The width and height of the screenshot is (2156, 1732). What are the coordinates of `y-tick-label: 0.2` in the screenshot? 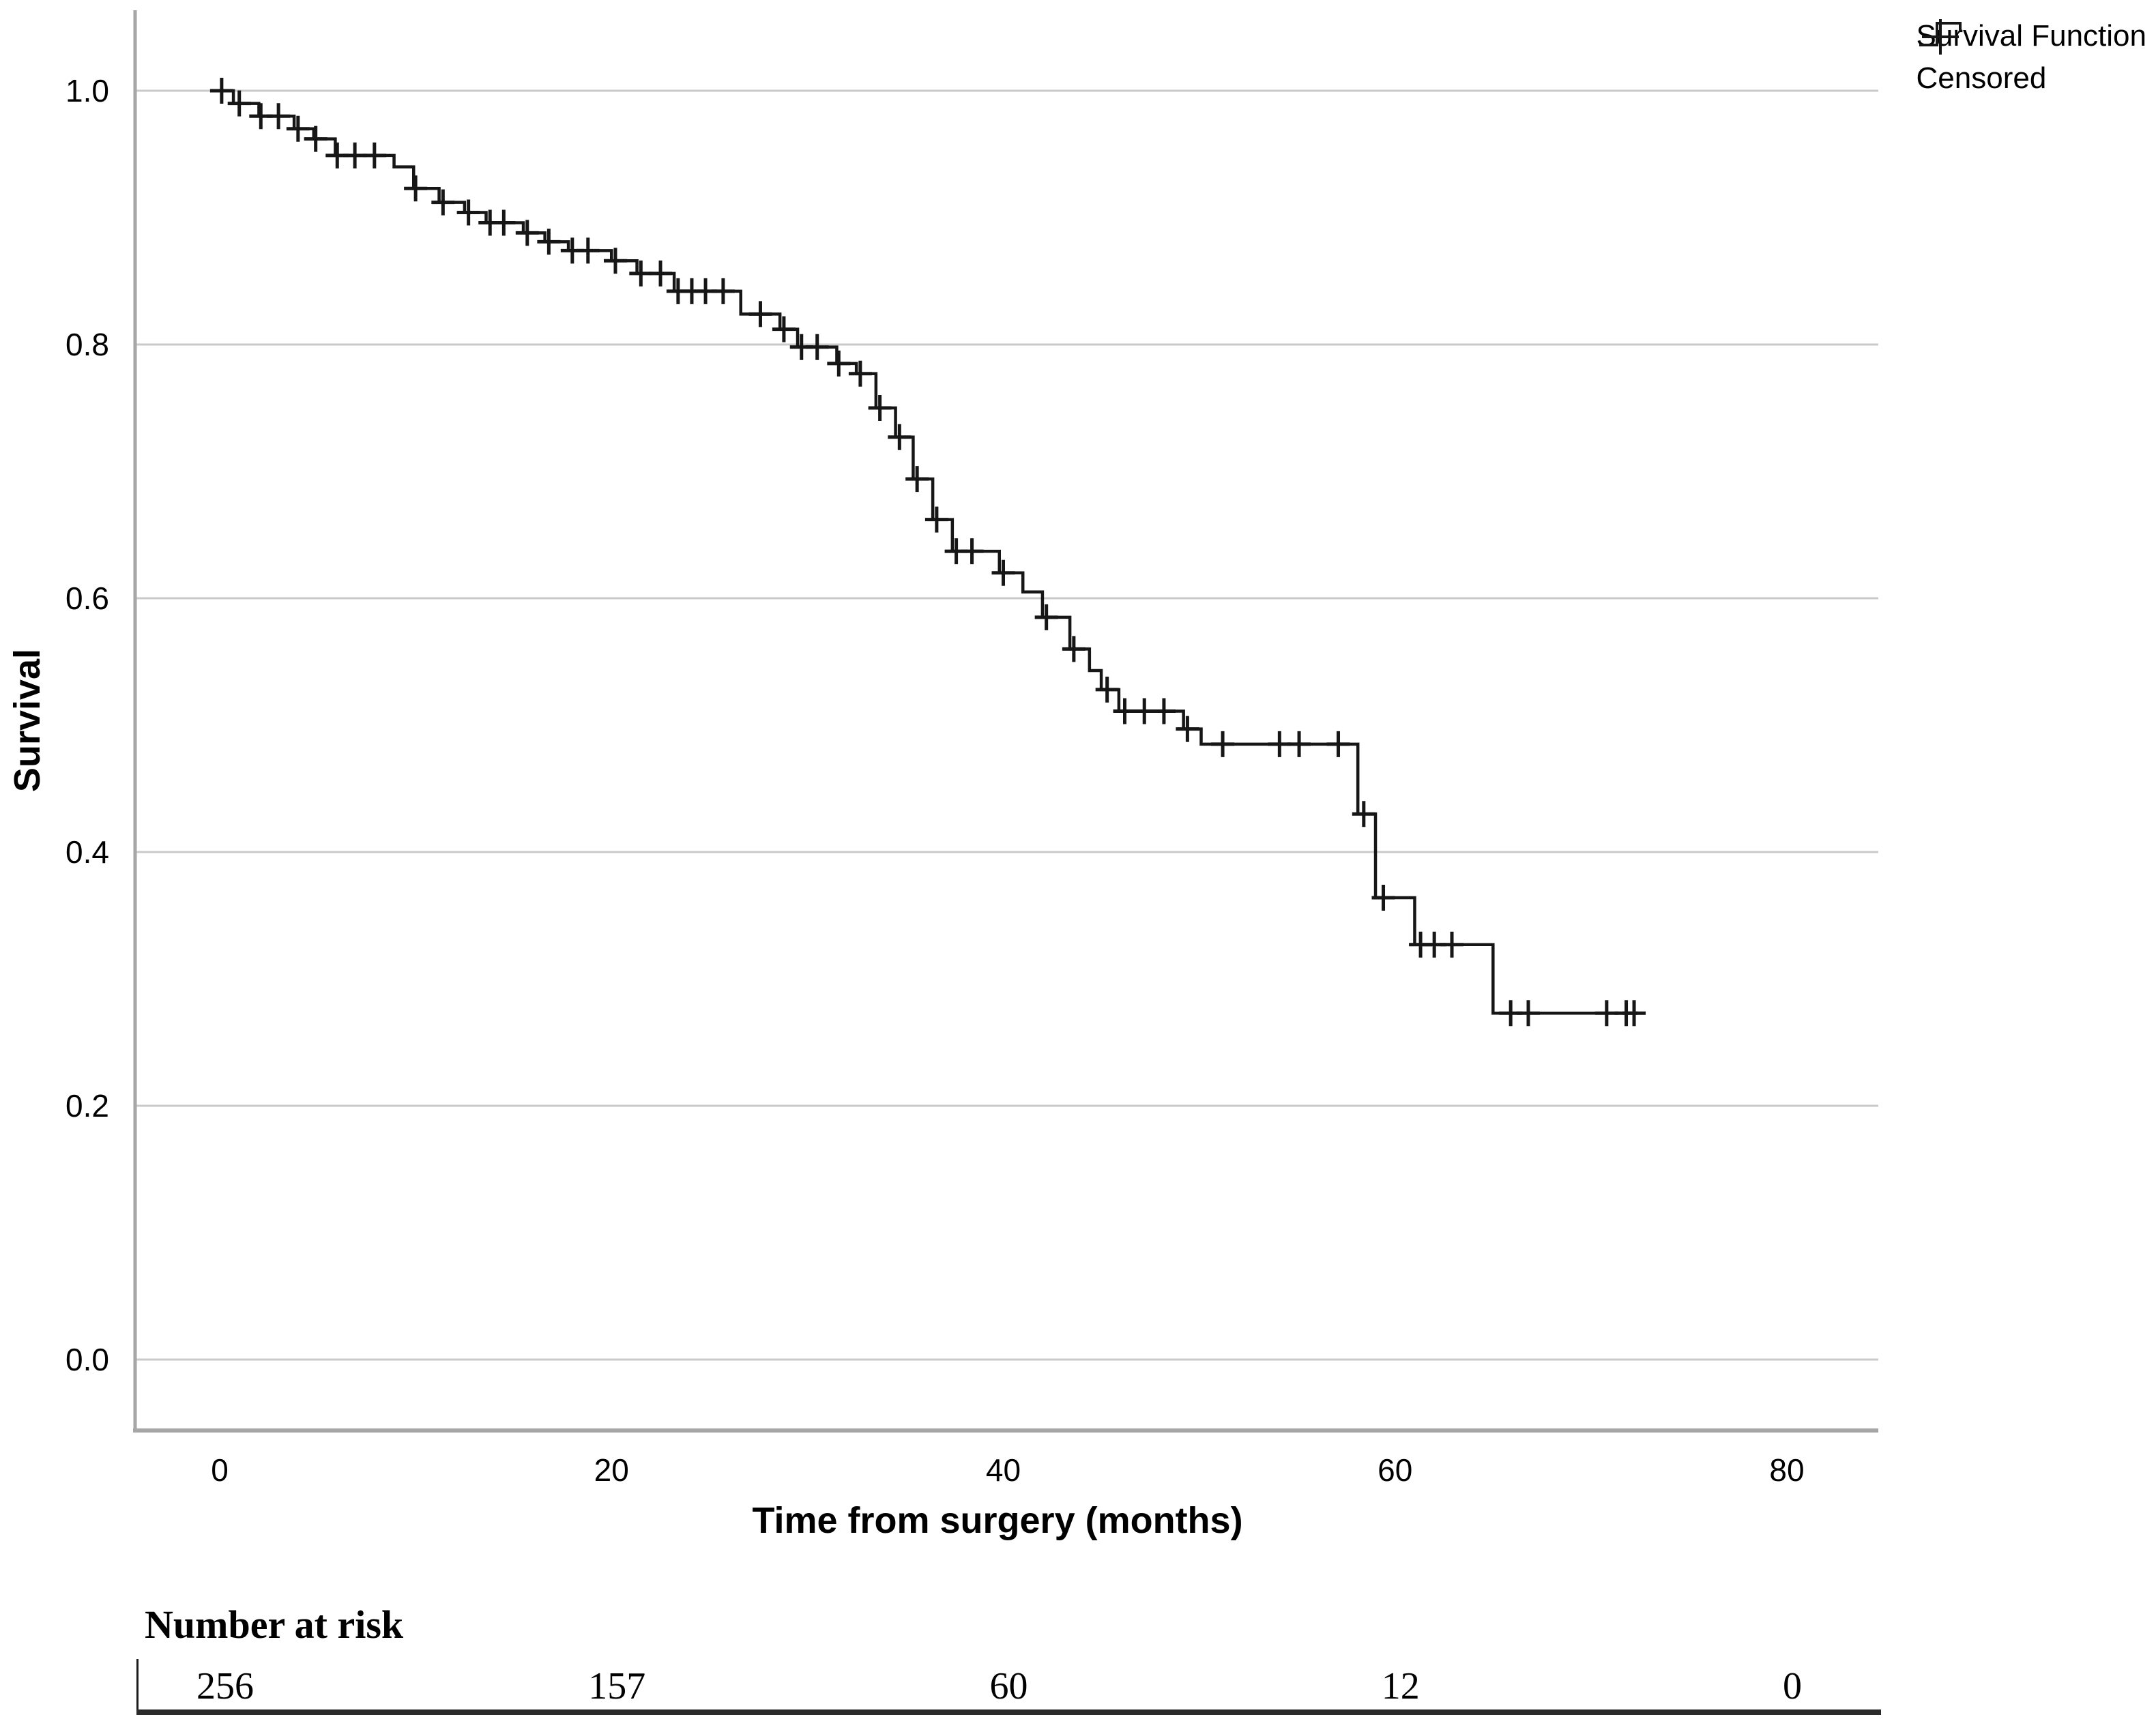 It's located at (87, 1106).